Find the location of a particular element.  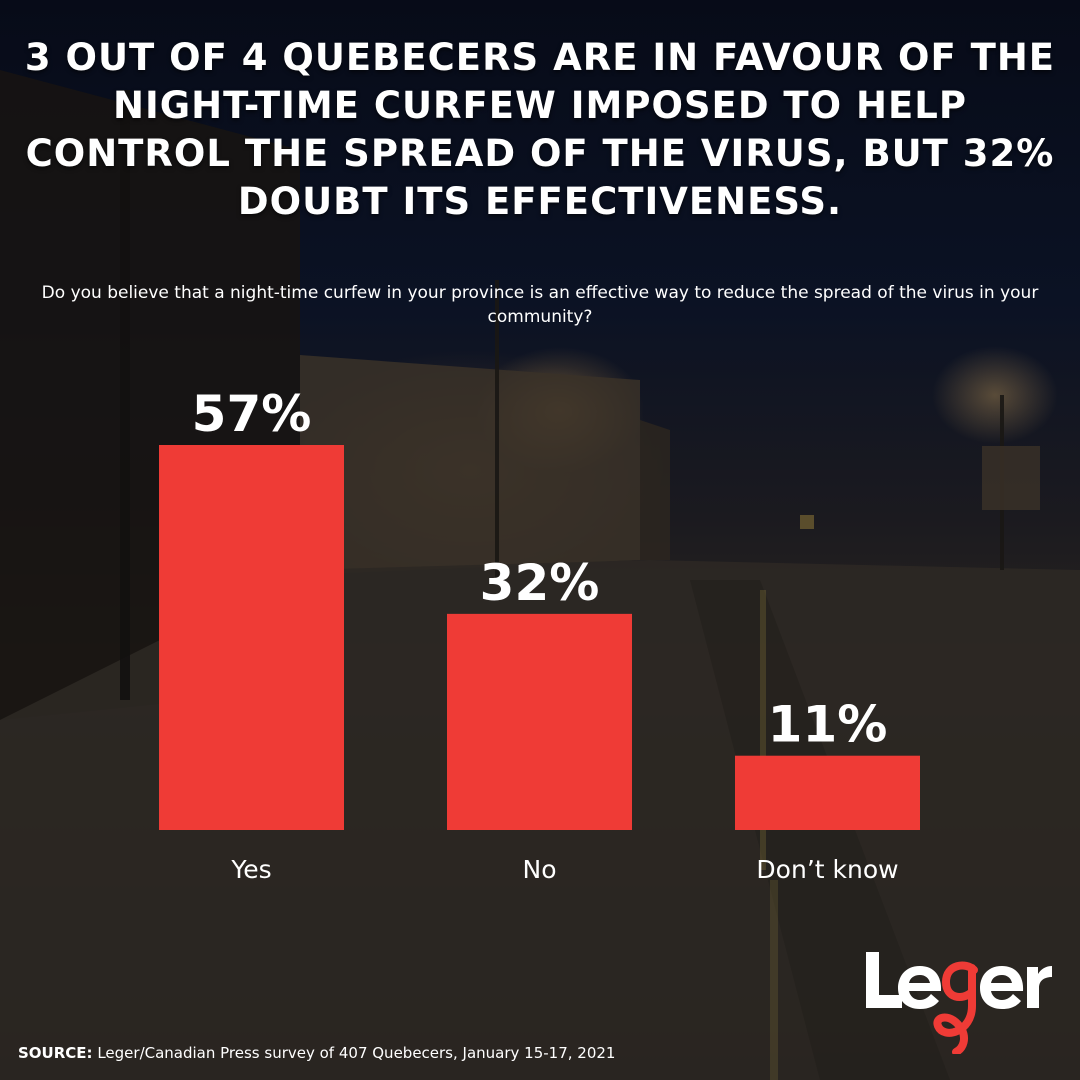

data-label: 57% is located at coordinates (252, 414).